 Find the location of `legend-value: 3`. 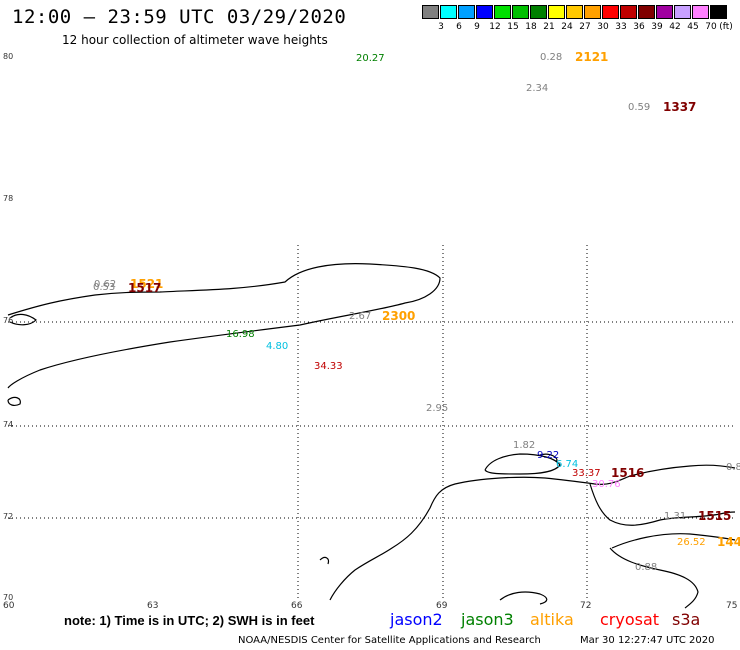

legend-value: 3 is located at coordinates (441, 27).